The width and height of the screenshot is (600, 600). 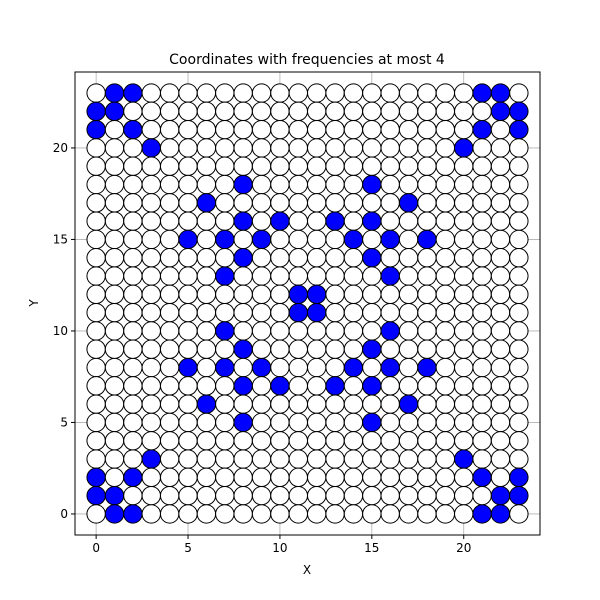 I want to click on y-tick-label: 0, so click(x=64, y=514).